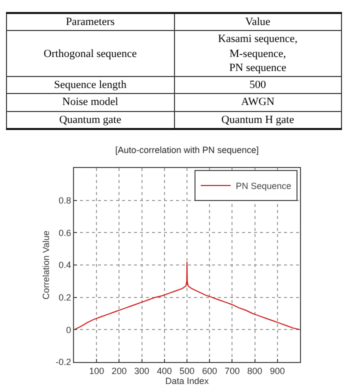 The image size is (345, 392). Describe the element at coordinates (90, 85) in the screenshot. I see `text: Sequence length` at that location.